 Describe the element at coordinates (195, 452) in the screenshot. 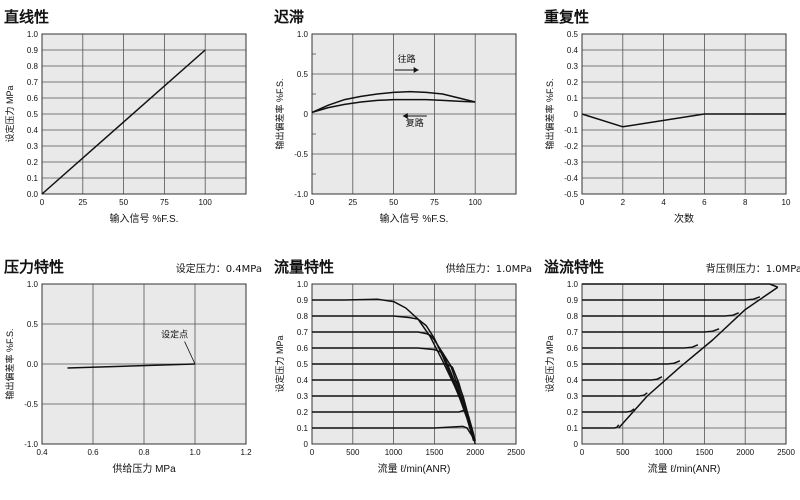

I see `x-tick-label: 1.0` at that location.